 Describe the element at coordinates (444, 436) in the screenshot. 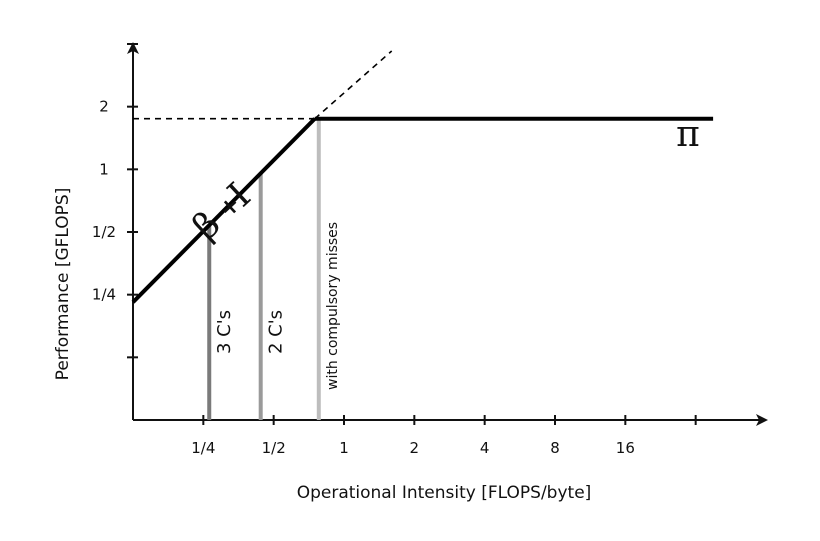

I see `x-ticks: 1/4 1/2 1 2 4 8 16` at that location.